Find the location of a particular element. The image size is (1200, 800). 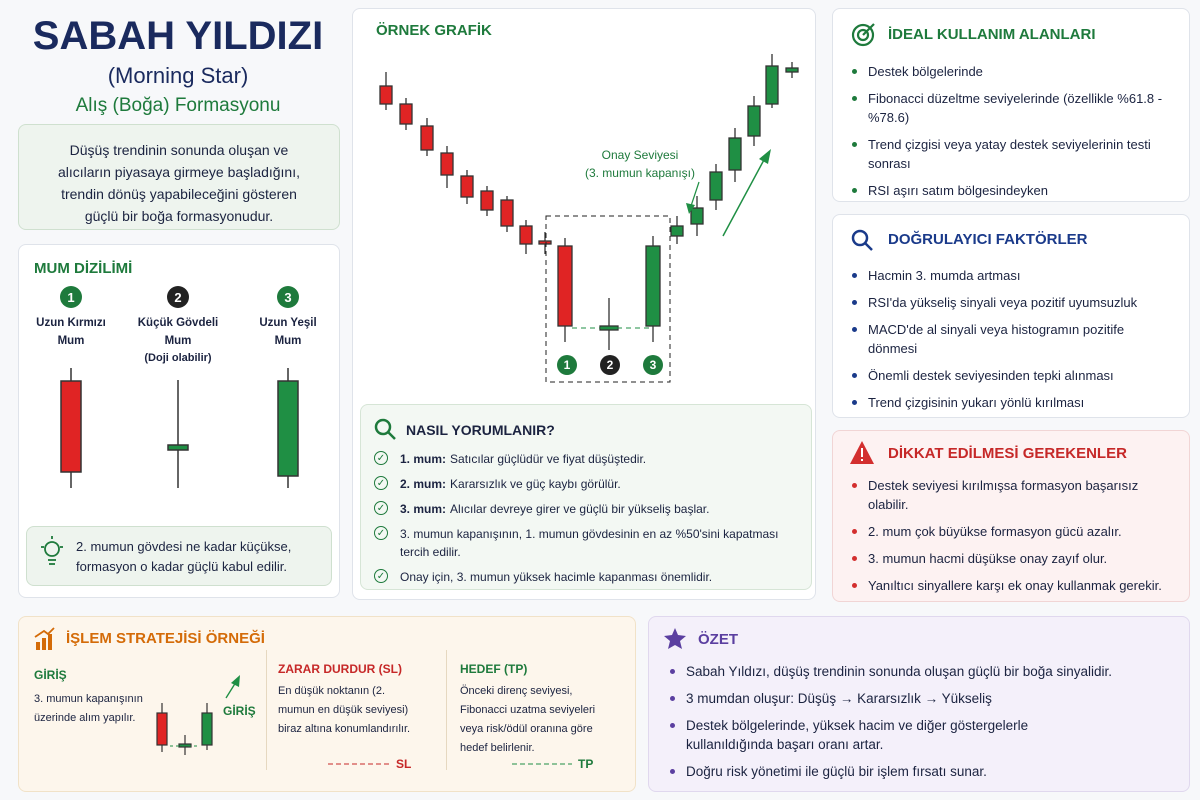

list-item: Trend çizgisinin yukarı yönlü kırılması is located at coordinates (1011, 402).